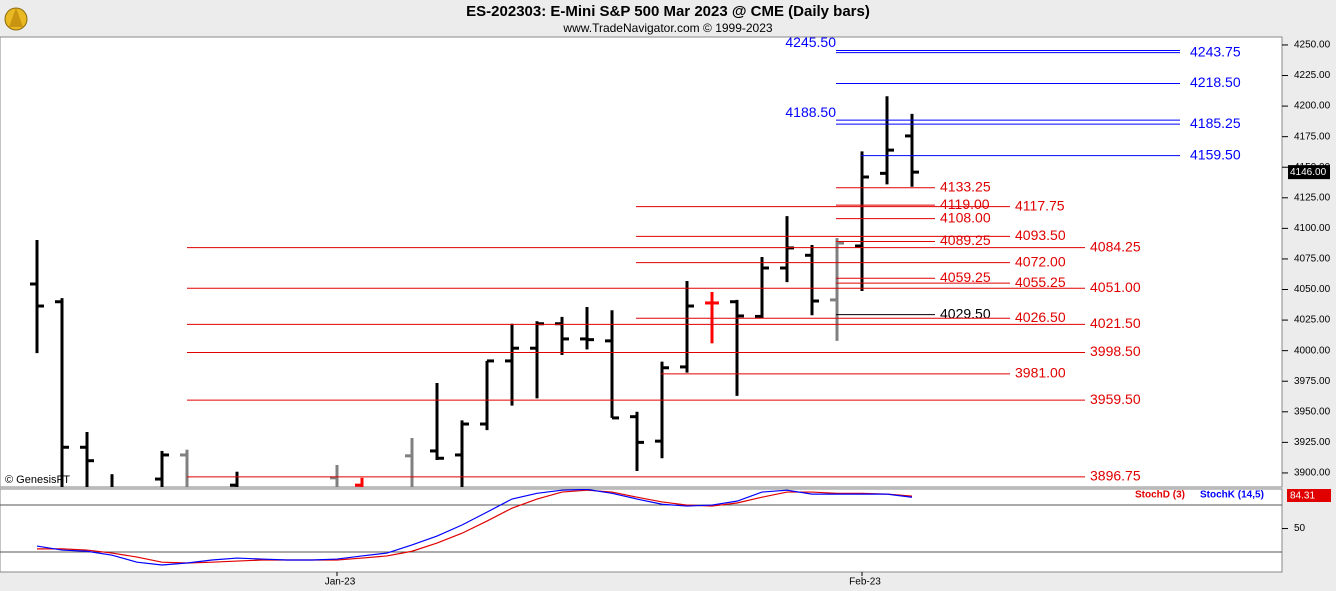 The width and height of the screenshot is (1336, 591). I want to click on y-tick-label: 4175.00, so click(1312, 136).